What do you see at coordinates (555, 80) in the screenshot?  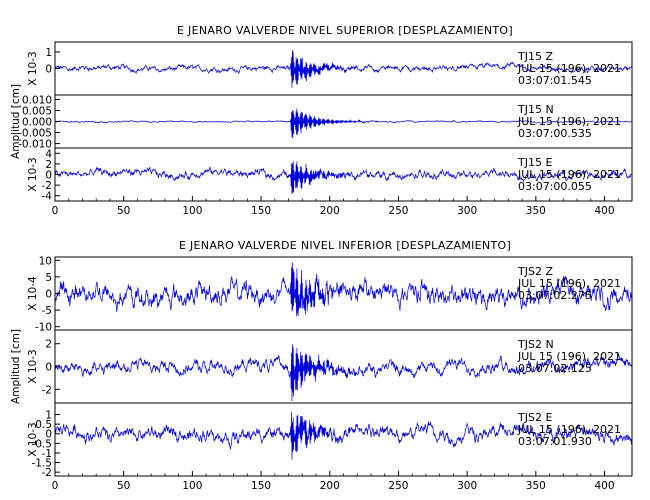 I see `time-label: 03:07:01.545` at bounding box center [555, 80].